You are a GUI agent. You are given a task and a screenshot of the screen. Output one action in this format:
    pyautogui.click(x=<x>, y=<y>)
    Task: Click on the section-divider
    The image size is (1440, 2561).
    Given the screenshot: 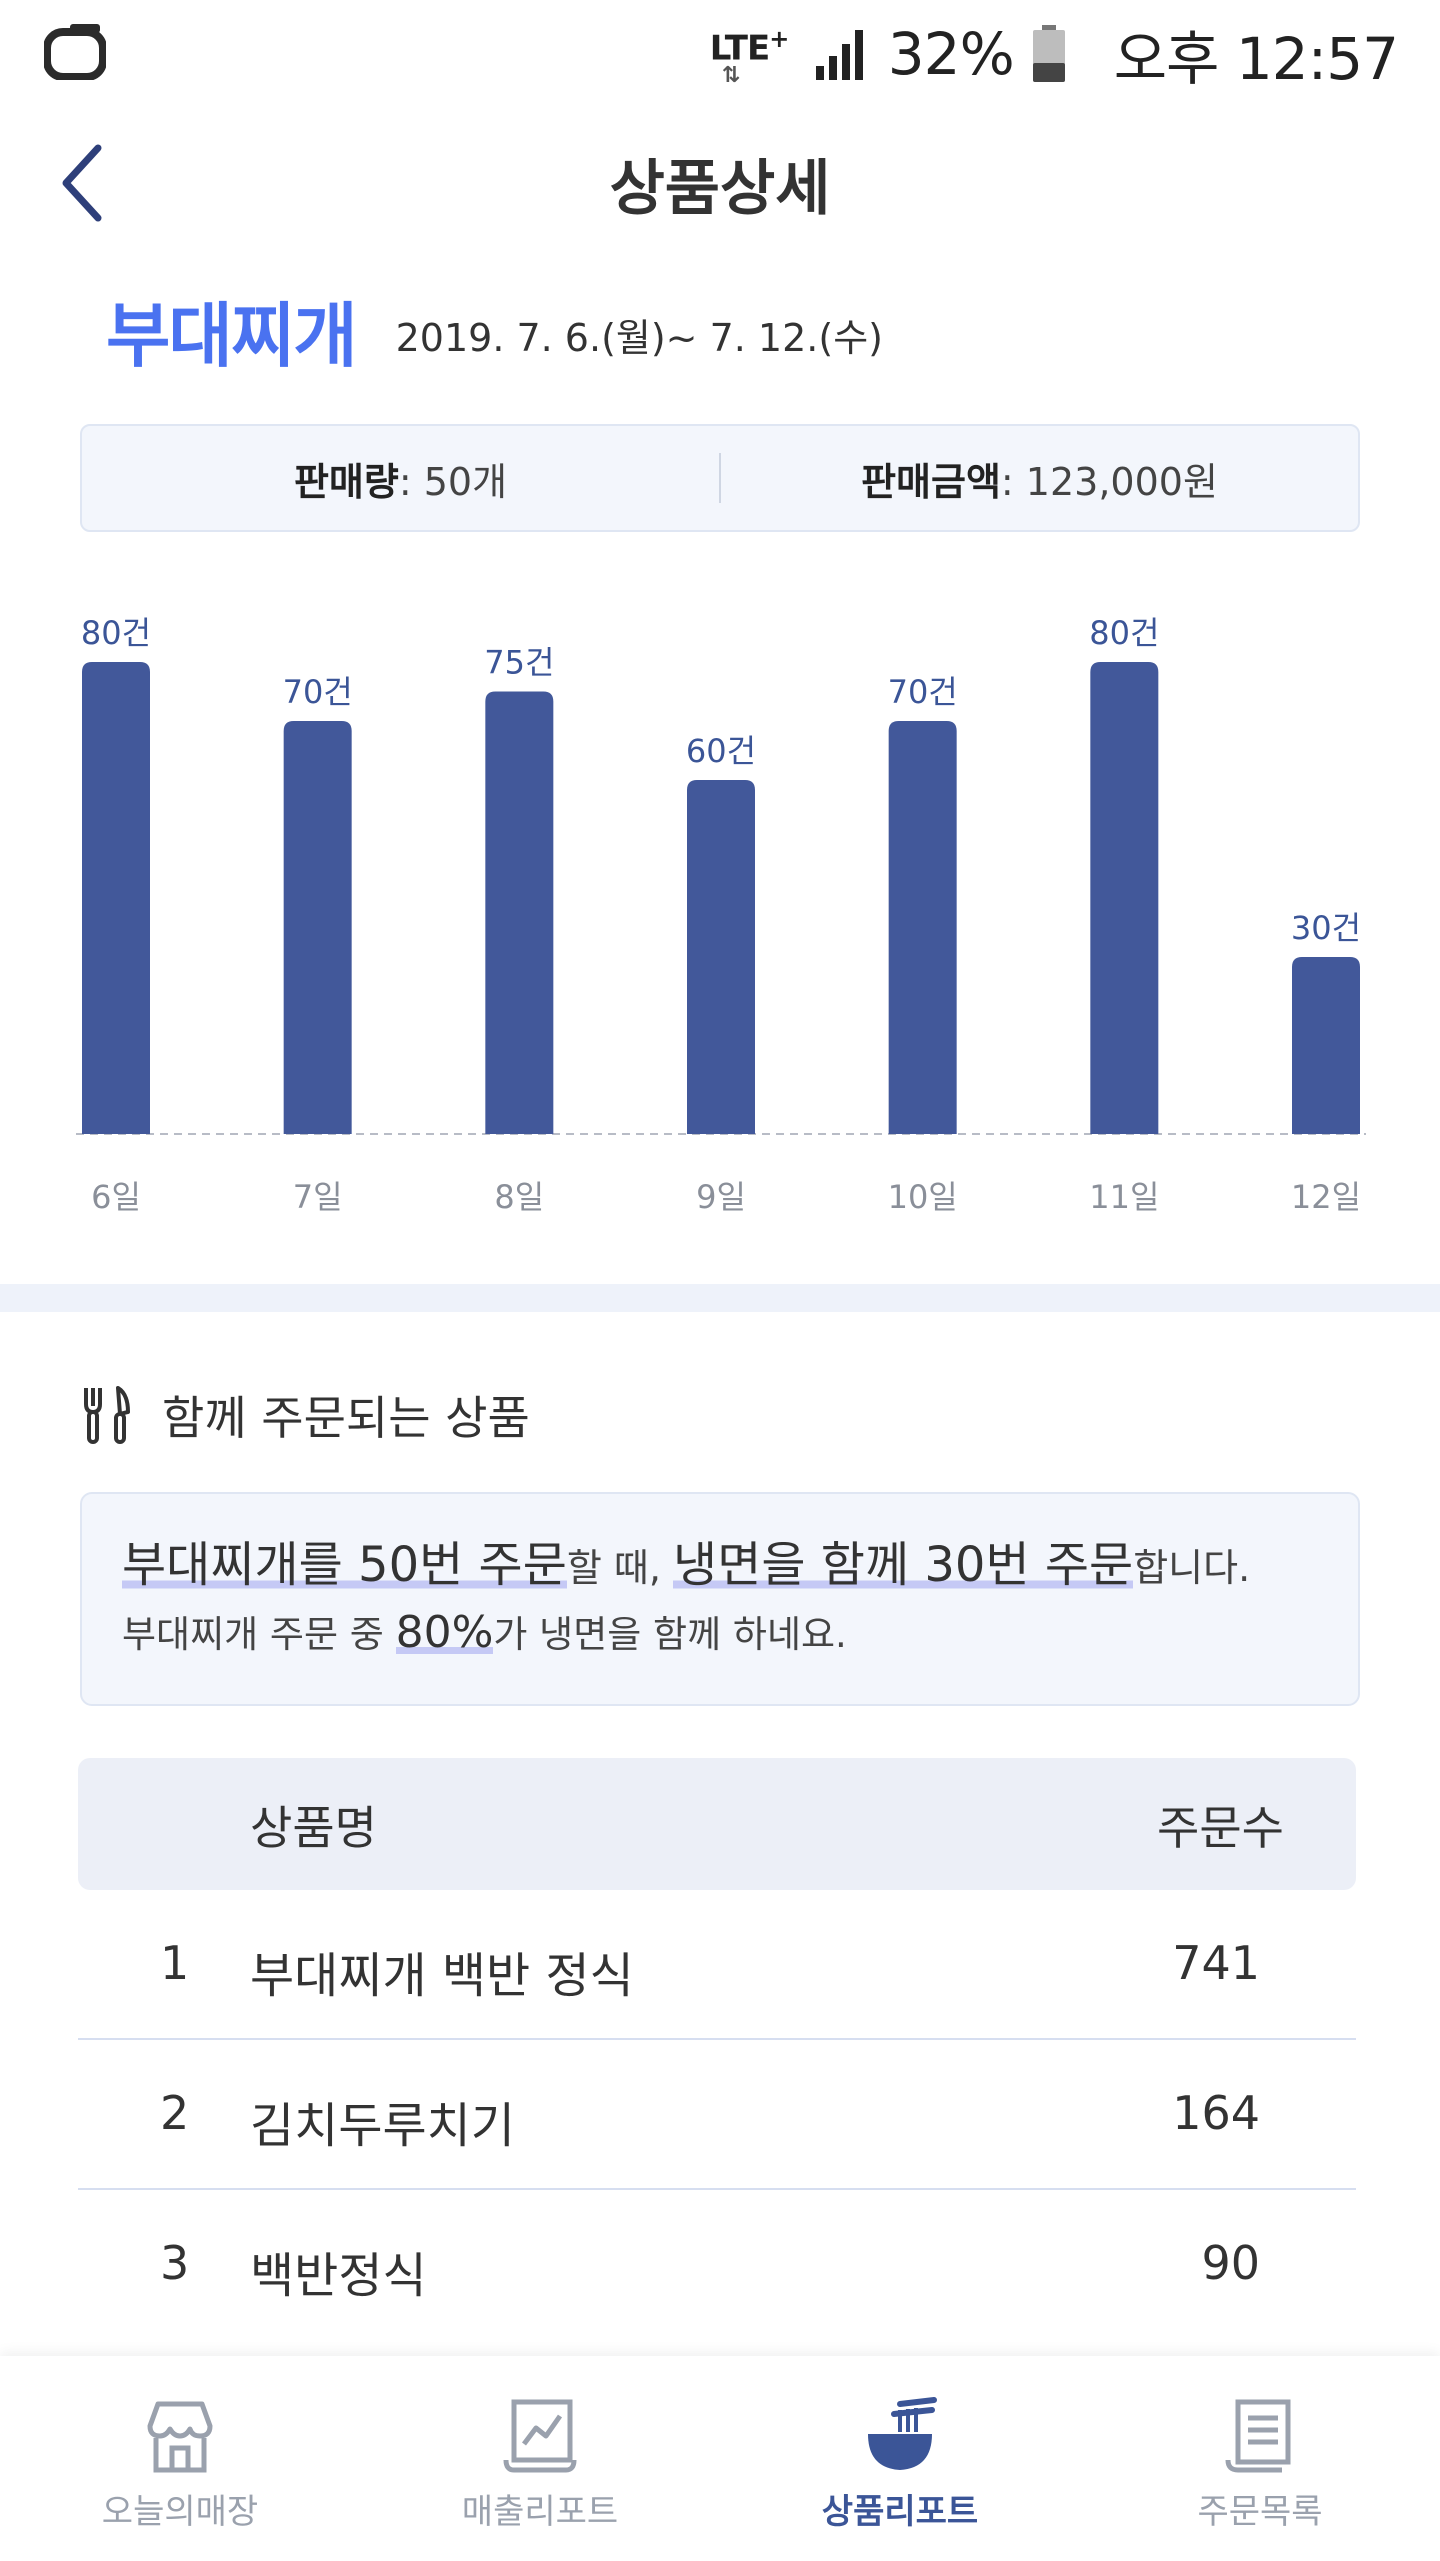 What is the action you would take?
    pyautogui.click(x=720, y=1298)
    